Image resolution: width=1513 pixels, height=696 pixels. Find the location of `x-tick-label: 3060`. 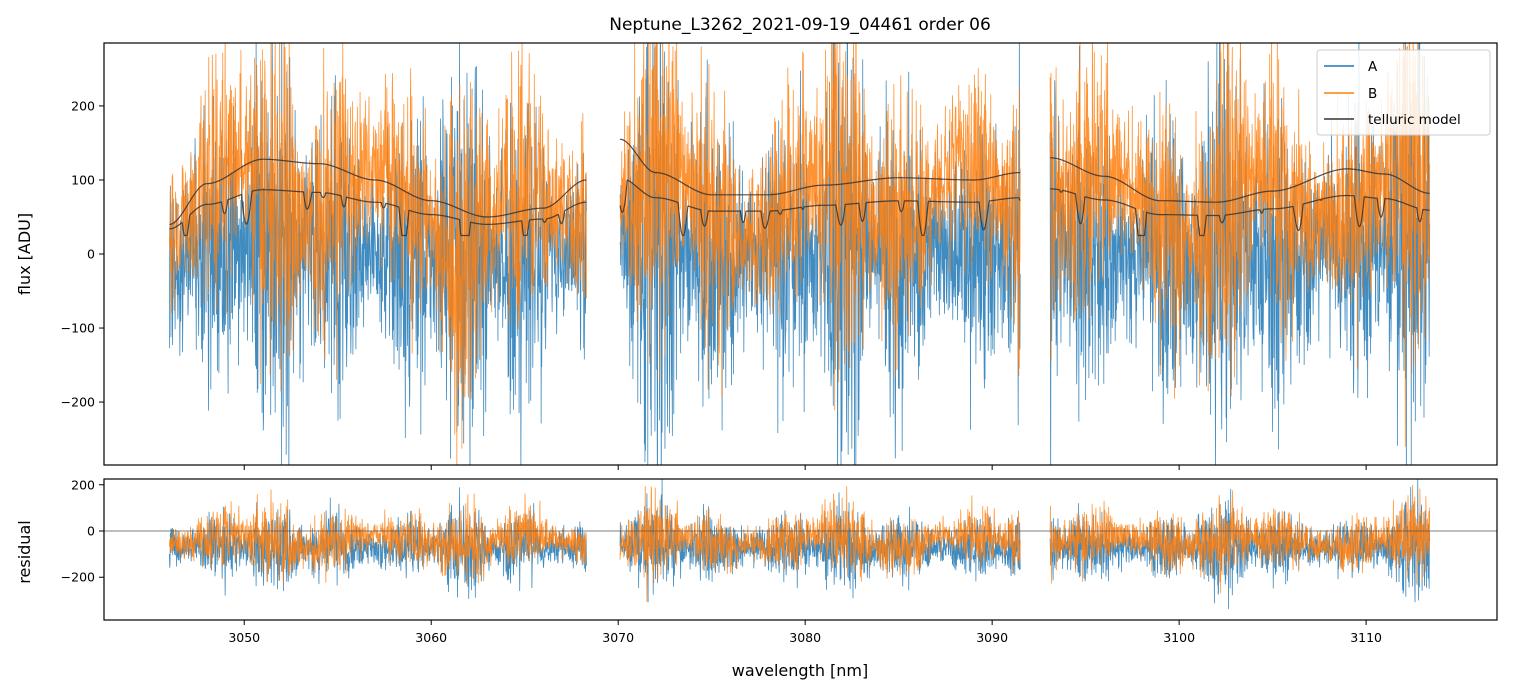

x-tick-label: 3060 is located at coordinates (431, 637).